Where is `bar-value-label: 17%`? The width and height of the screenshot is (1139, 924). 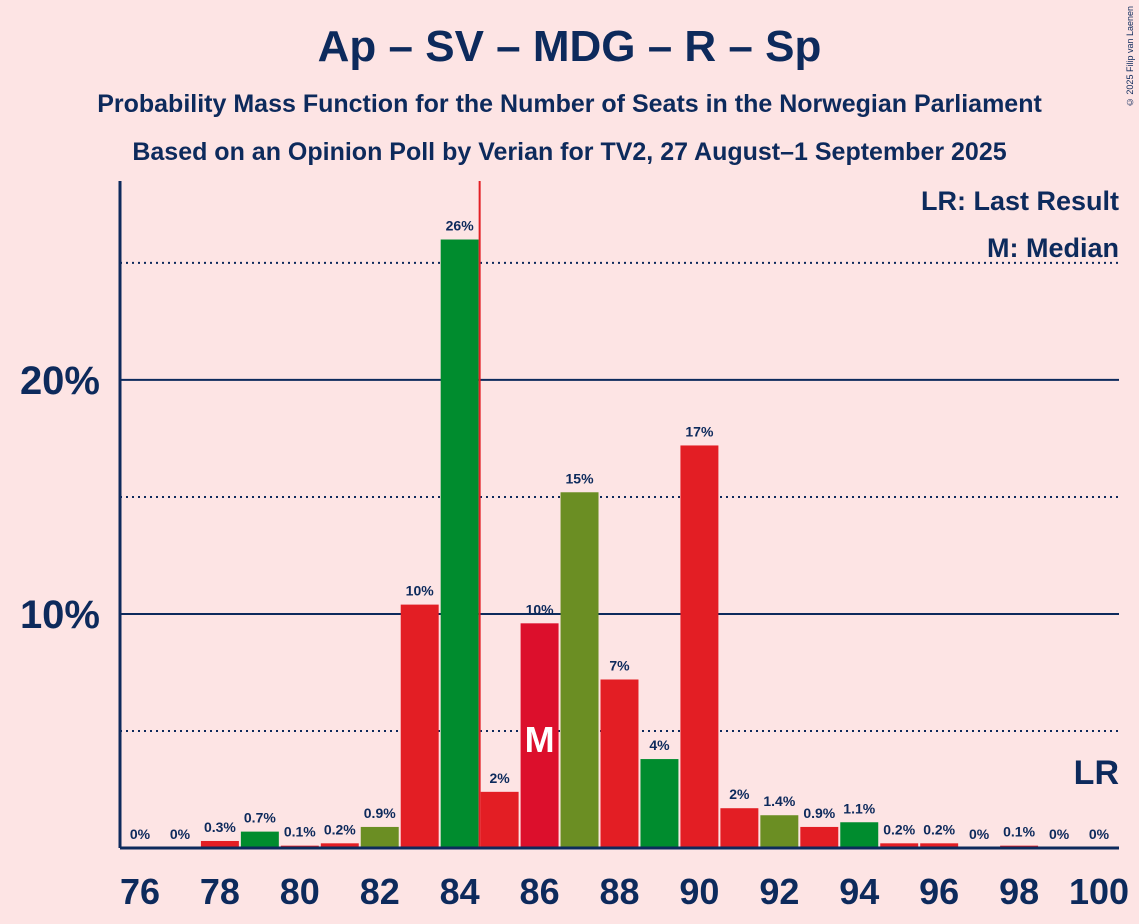 bar-value-label: 17% is located at coordinates (699, 431).